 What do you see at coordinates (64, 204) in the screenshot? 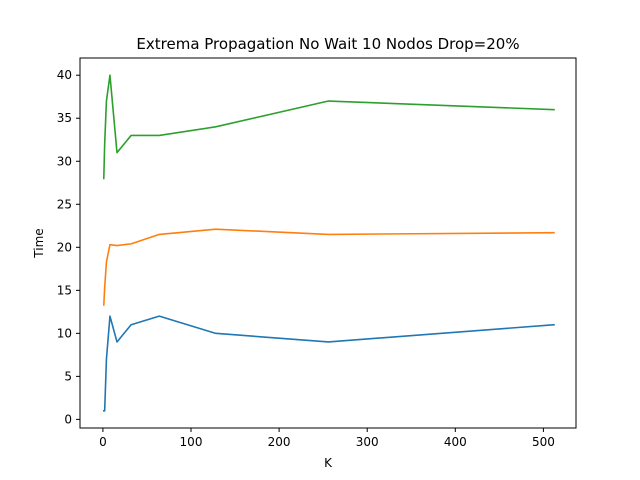
I see `y-tick-label: 25` at bounding box center [64, 204].